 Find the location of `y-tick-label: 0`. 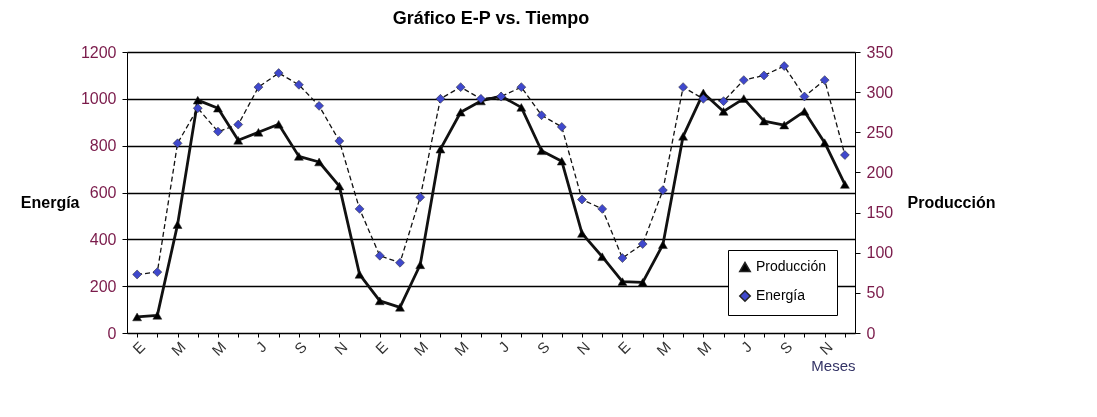

y-tick-label: 0 is located at coordinates (112, 333).